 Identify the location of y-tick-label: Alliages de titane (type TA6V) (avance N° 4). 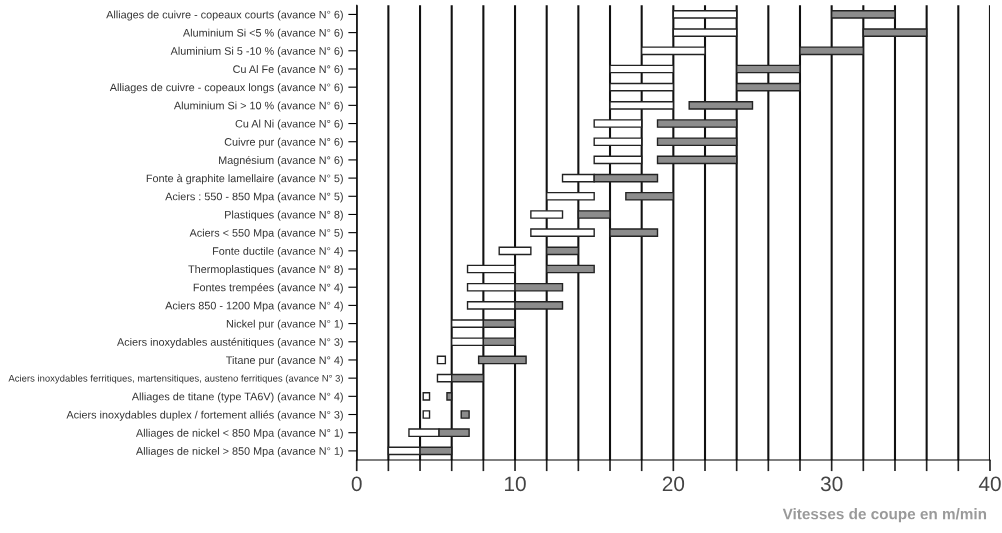
(237, 397).